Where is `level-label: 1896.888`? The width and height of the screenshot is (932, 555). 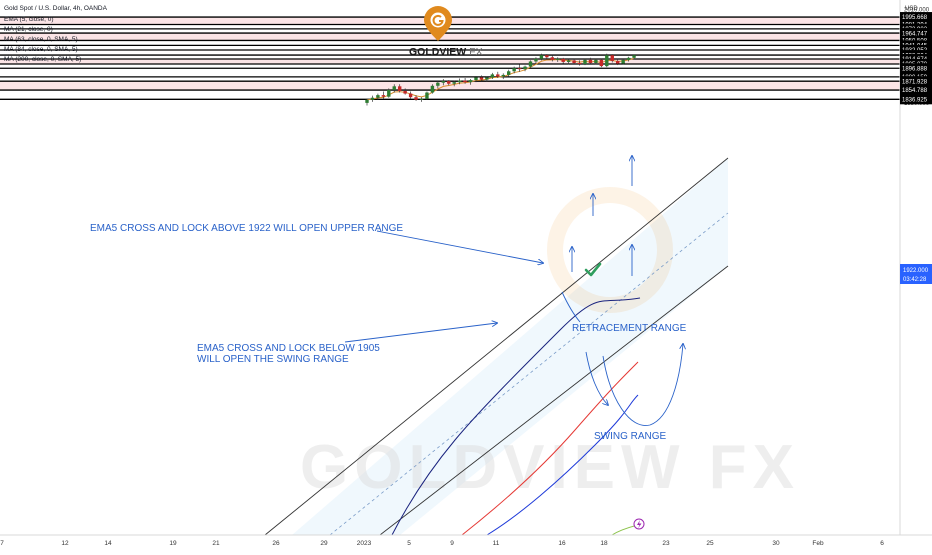
level-label: 1896.888 is located at coordinates (915, 69).